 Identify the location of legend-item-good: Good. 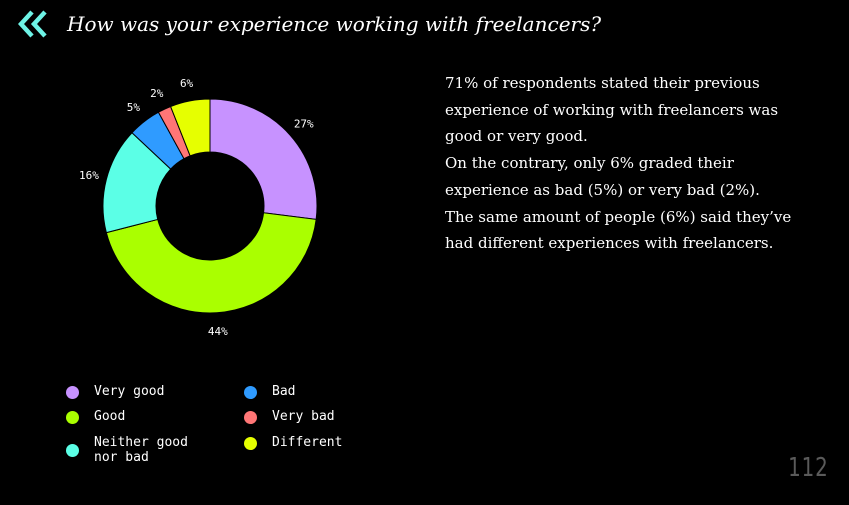
(140, 416).